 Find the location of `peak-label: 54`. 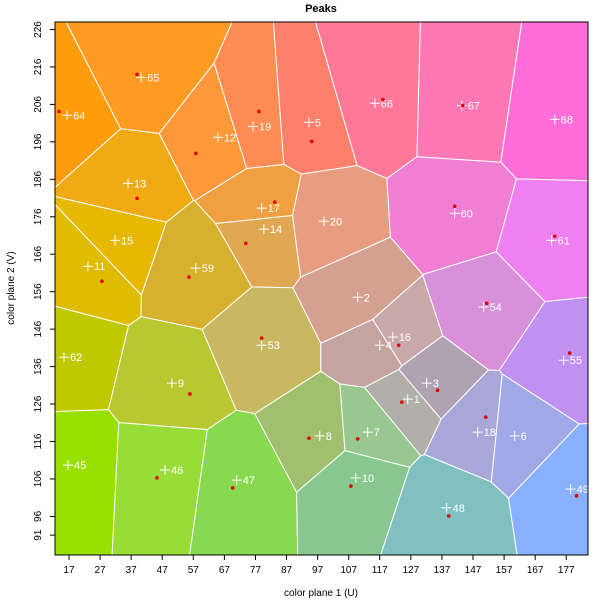

peak-label: 54 is located at coordinates (496, 308).